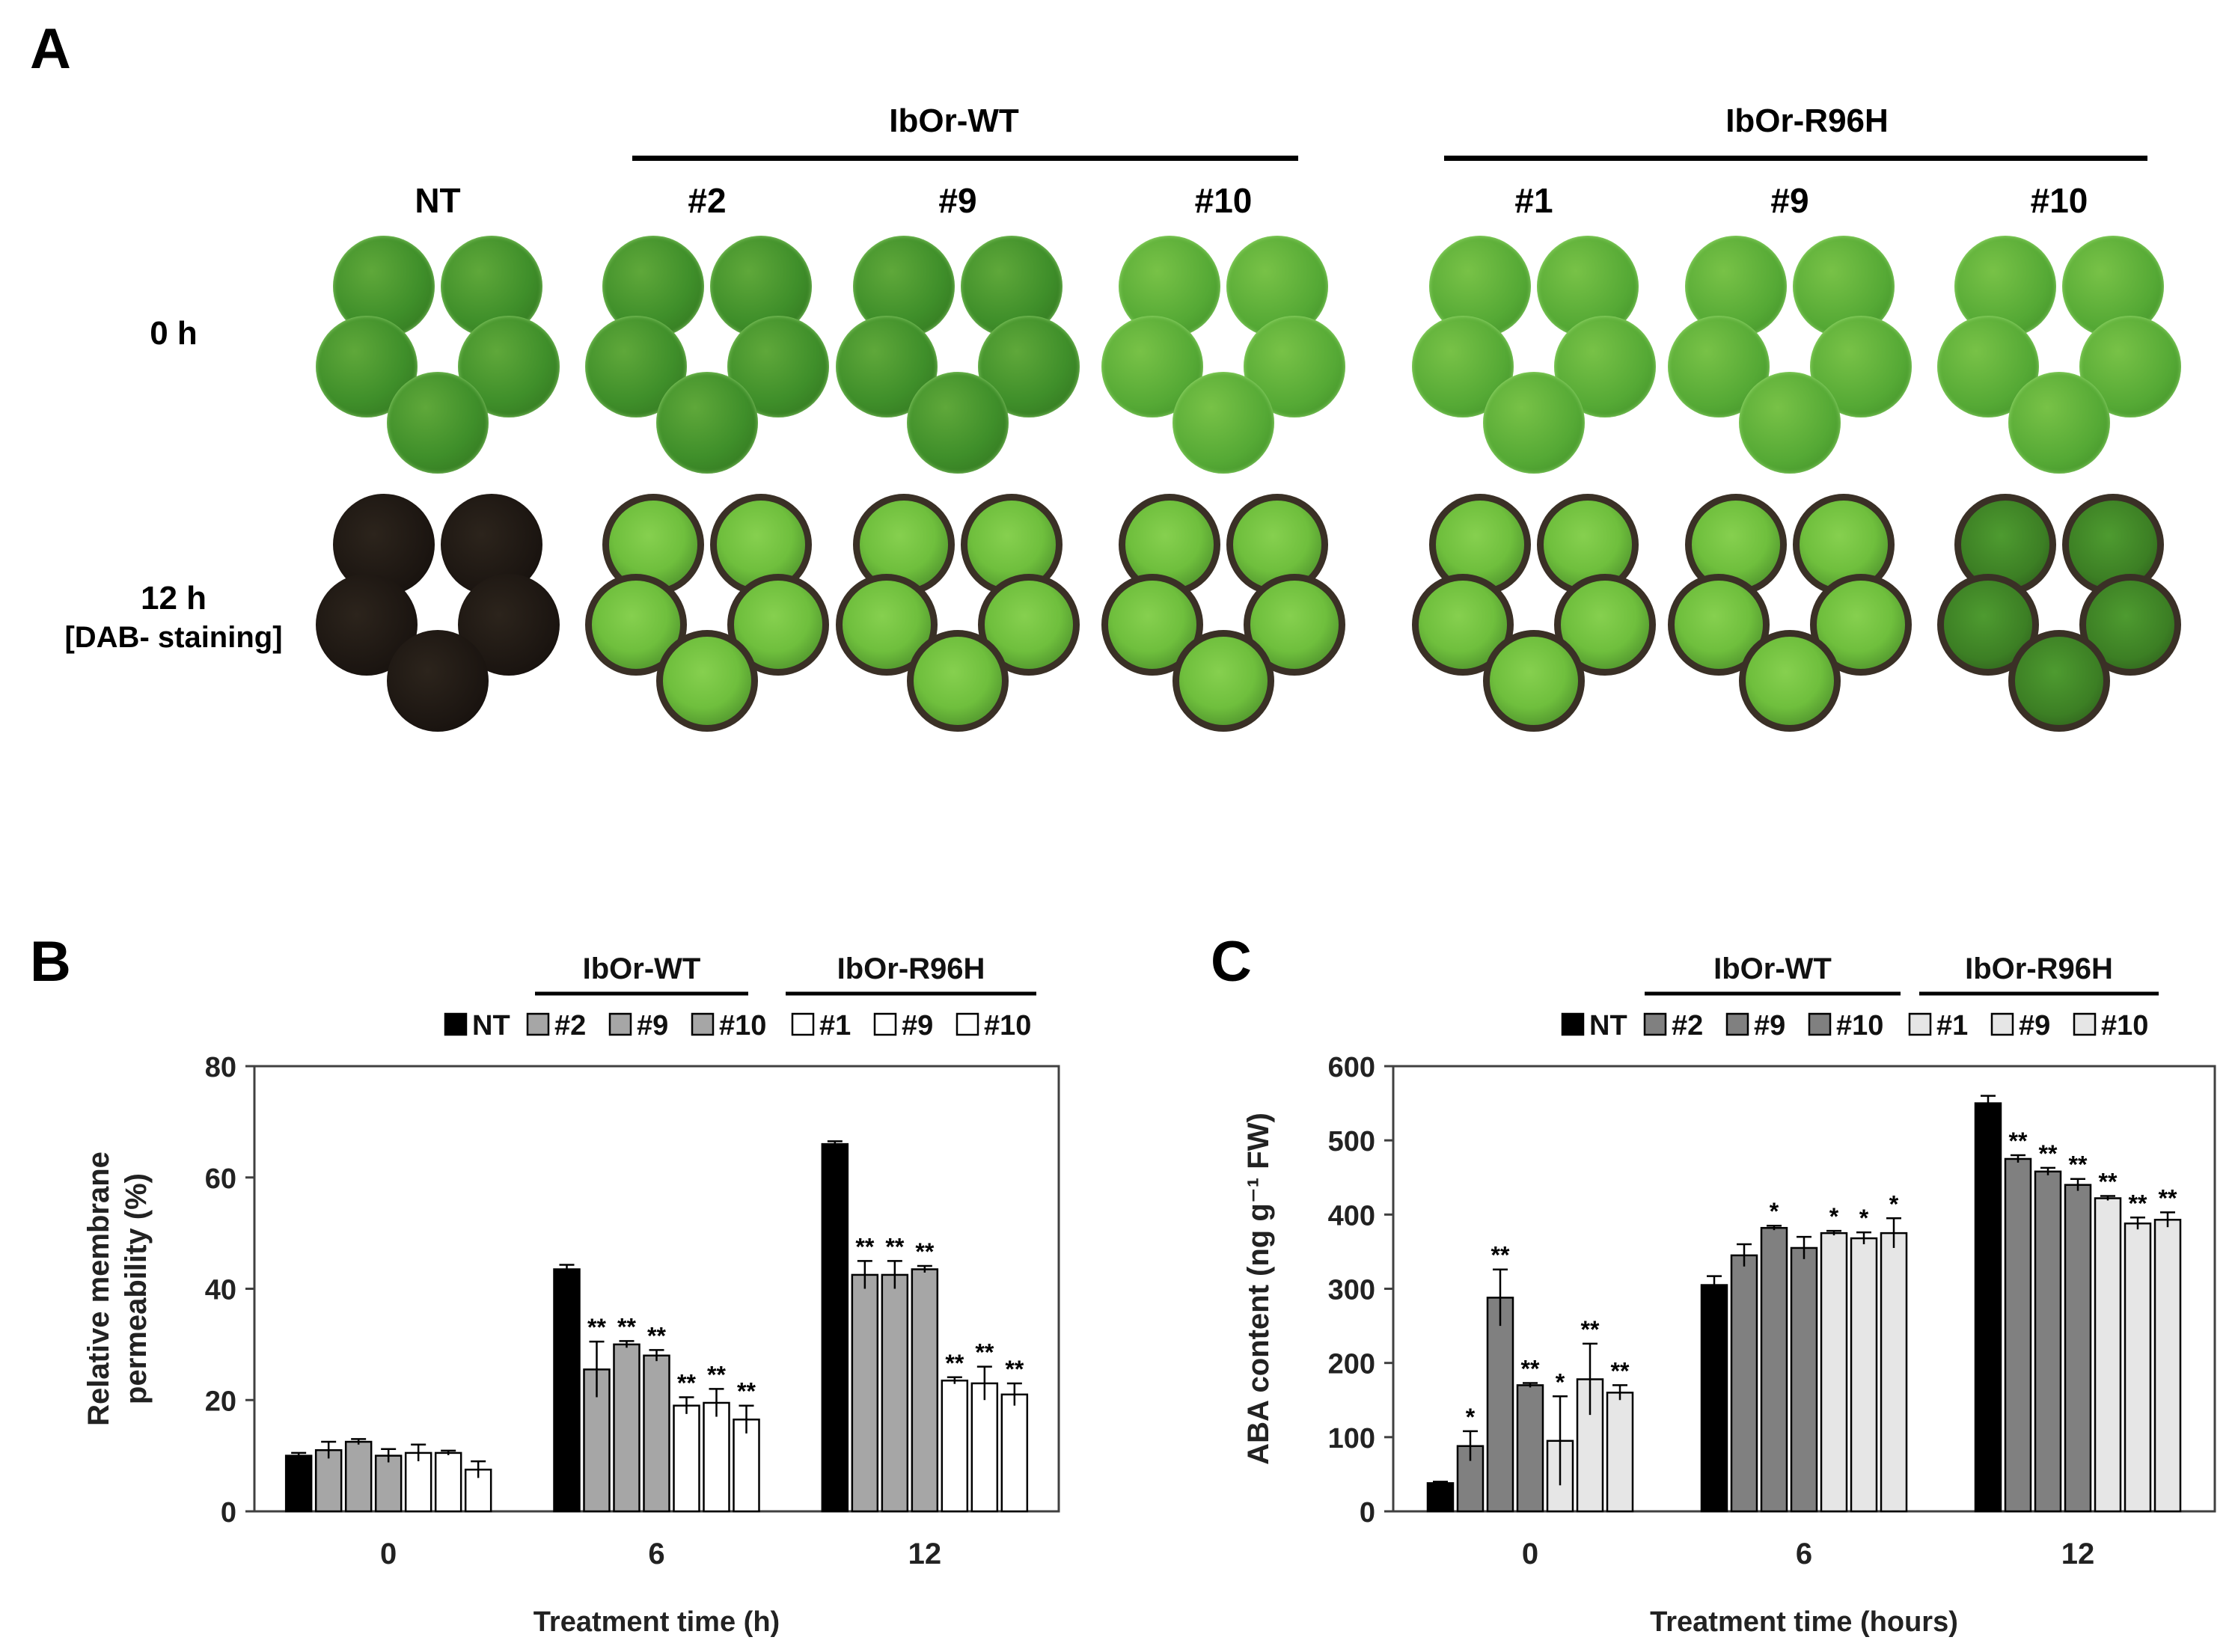 The height and width of the screenshot is (1652, 2235). I want to click on chart-b-ylabel: permeability (%), so click(136, 1288).